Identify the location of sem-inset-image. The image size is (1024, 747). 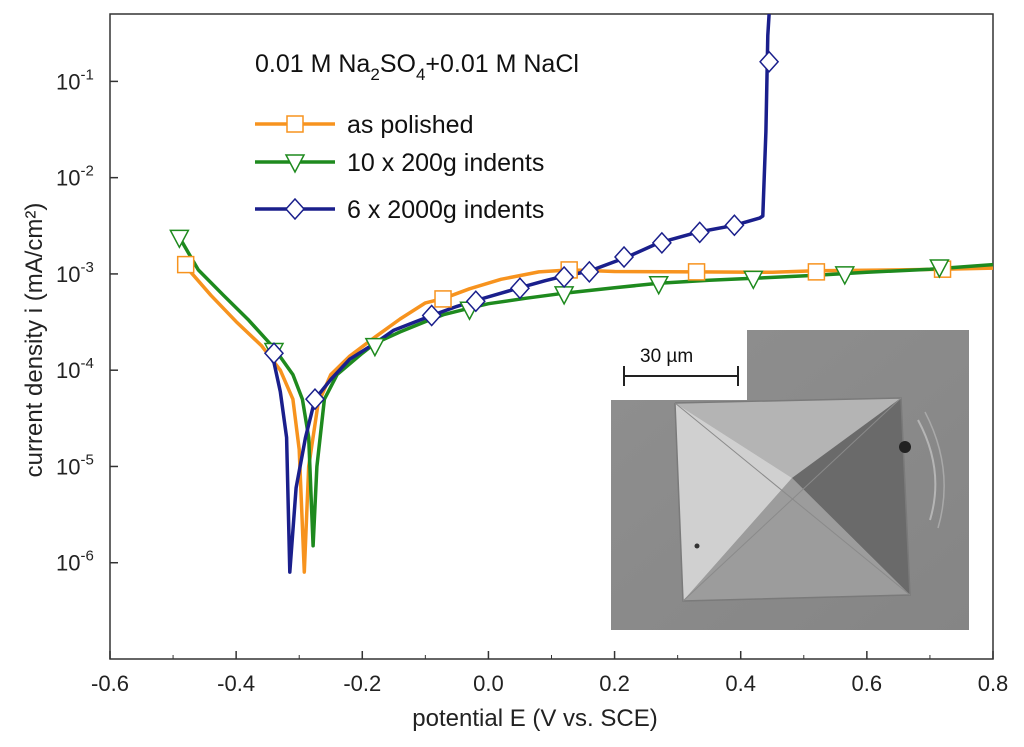
(790, 480).